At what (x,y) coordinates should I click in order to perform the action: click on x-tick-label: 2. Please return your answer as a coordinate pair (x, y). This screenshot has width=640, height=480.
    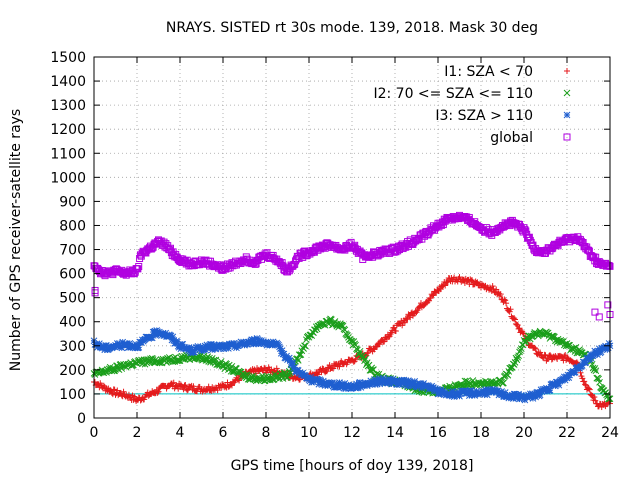
    Looking at the image, I should click on (137, 433).